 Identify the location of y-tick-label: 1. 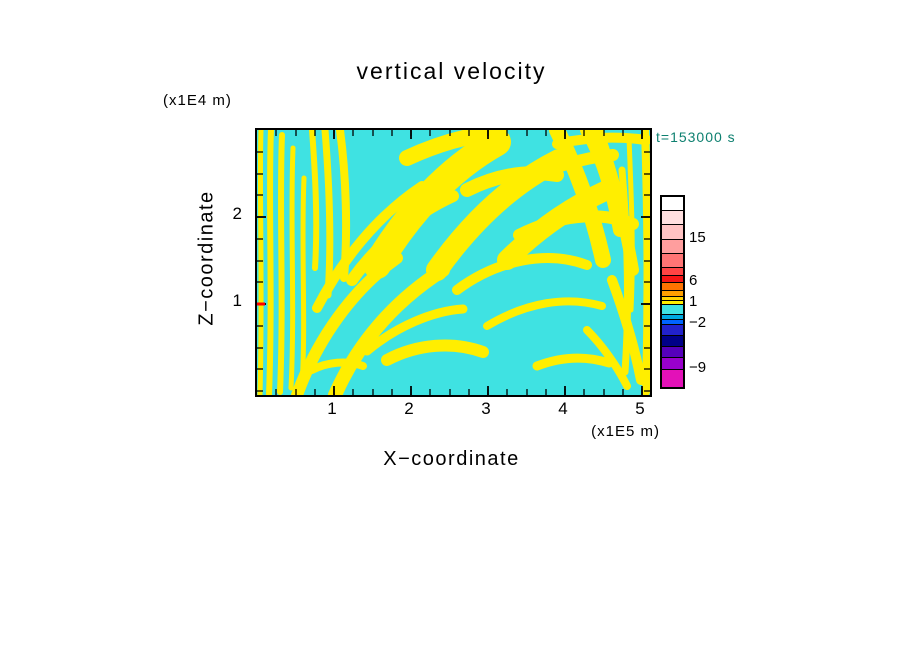
(237, 300).